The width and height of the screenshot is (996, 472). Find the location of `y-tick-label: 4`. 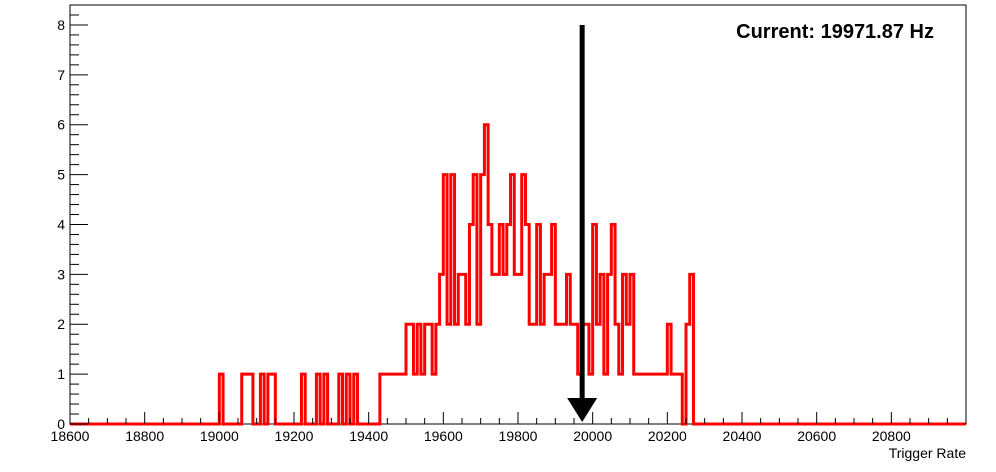

y-tick-label: 4 is located at coordinates (61, 224).